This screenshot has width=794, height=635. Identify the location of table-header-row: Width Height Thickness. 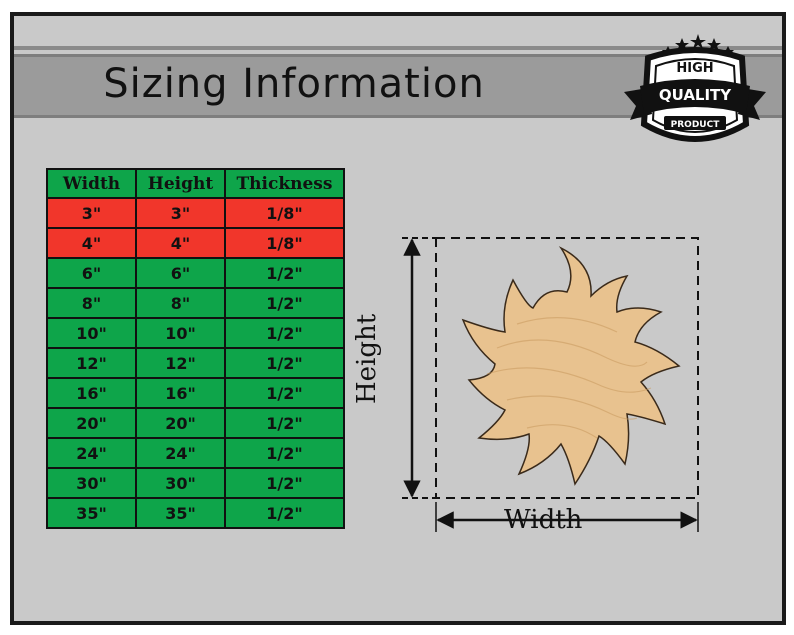
(195, 183).